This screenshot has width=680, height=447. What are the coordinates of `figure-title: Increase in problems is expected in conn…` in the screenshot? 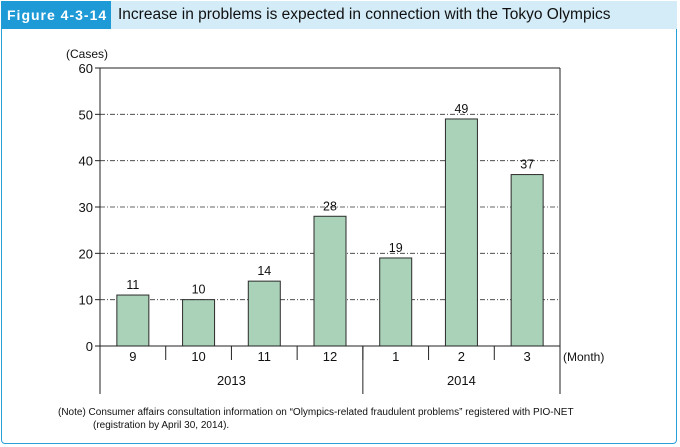 It's located at (364, 14).